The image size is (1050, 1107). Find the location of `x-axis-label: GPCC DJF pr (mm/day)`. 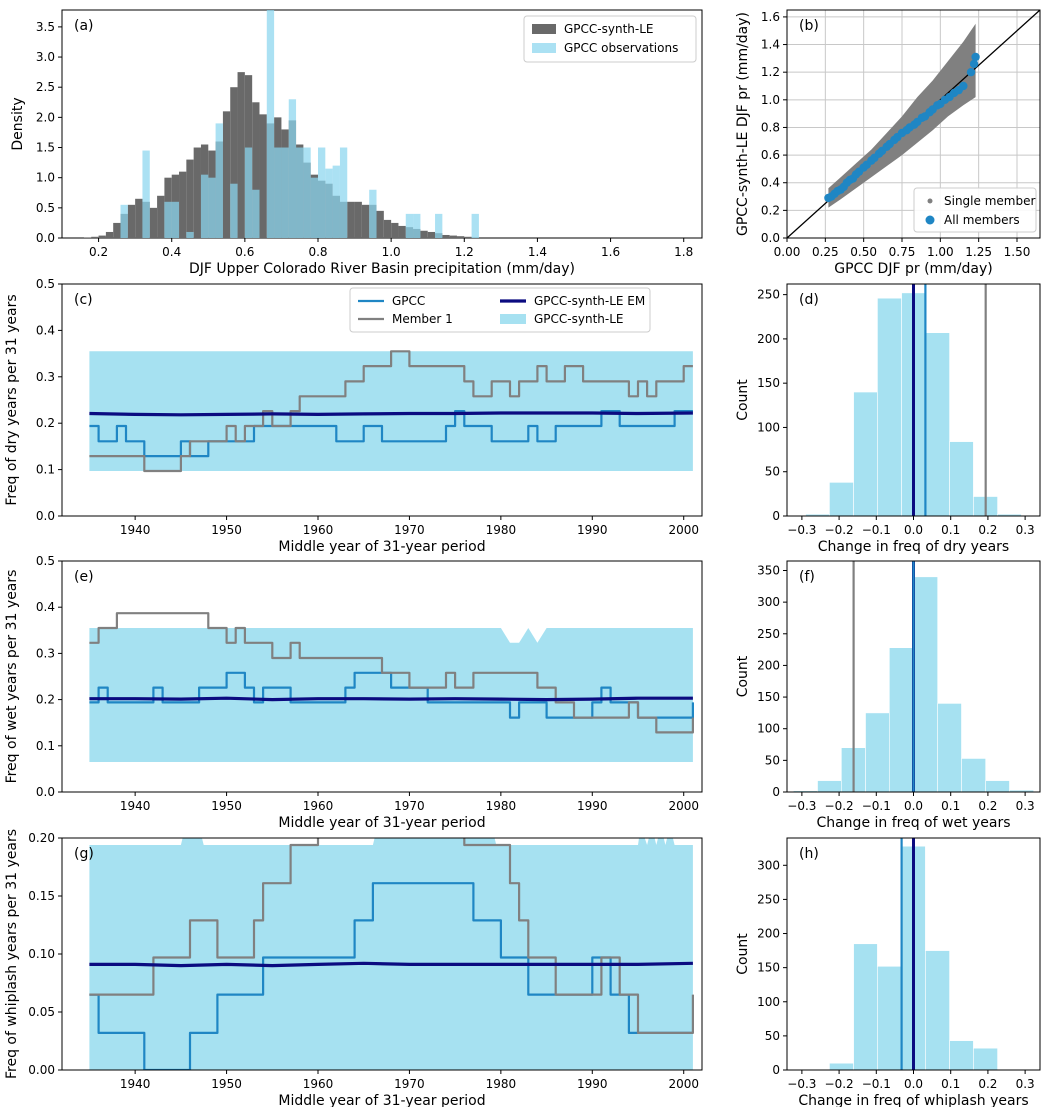

x-axis-label: GPCC DJF pr (mm/day) is located at coordinates (913, 269).